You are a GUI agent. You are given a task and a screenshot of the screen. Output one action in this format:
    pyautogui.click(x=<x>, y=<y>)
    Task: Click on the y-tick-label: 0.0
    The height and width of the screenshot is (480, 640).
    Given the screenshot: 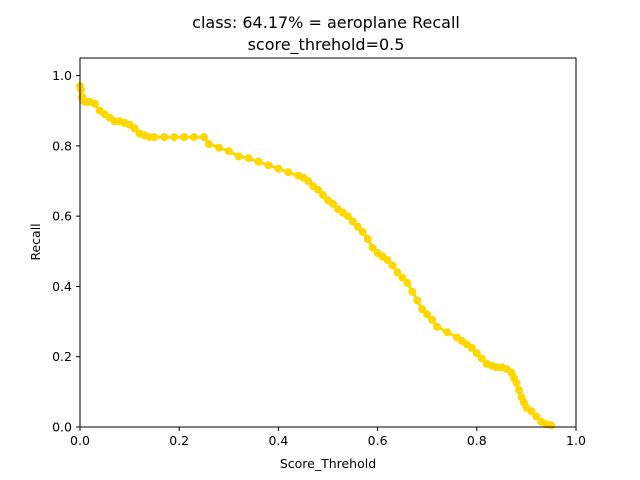 What is the action you would take?
    pyautogui.click(x=62, y=427)
    